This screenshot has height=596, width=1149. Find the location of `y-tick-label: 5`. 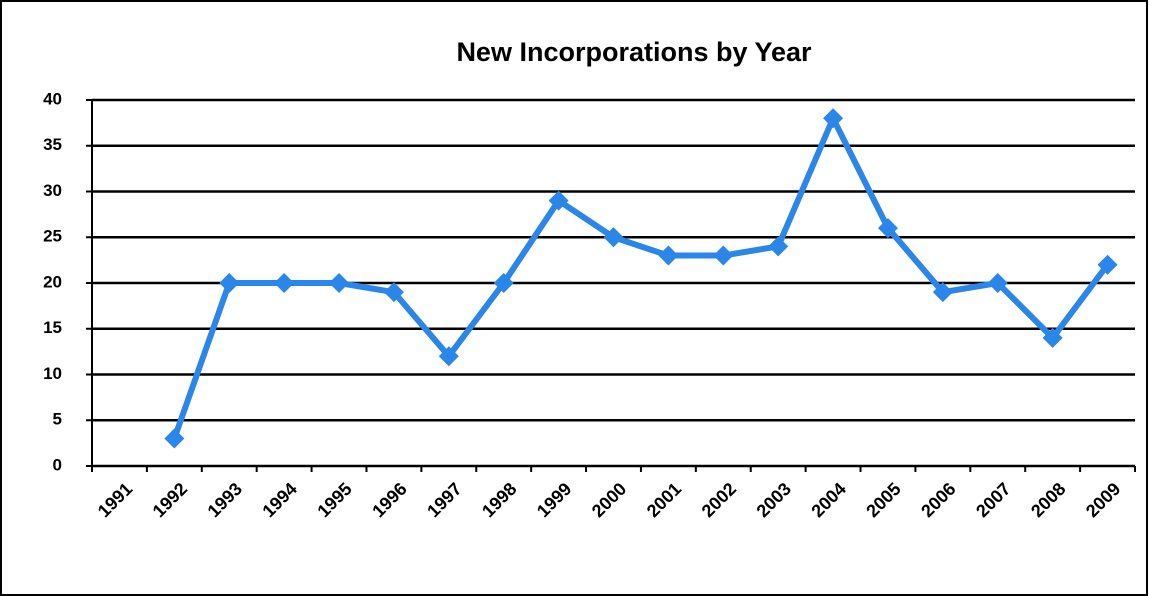

y-tick-label: 5 is located at coordinates (57, 419).